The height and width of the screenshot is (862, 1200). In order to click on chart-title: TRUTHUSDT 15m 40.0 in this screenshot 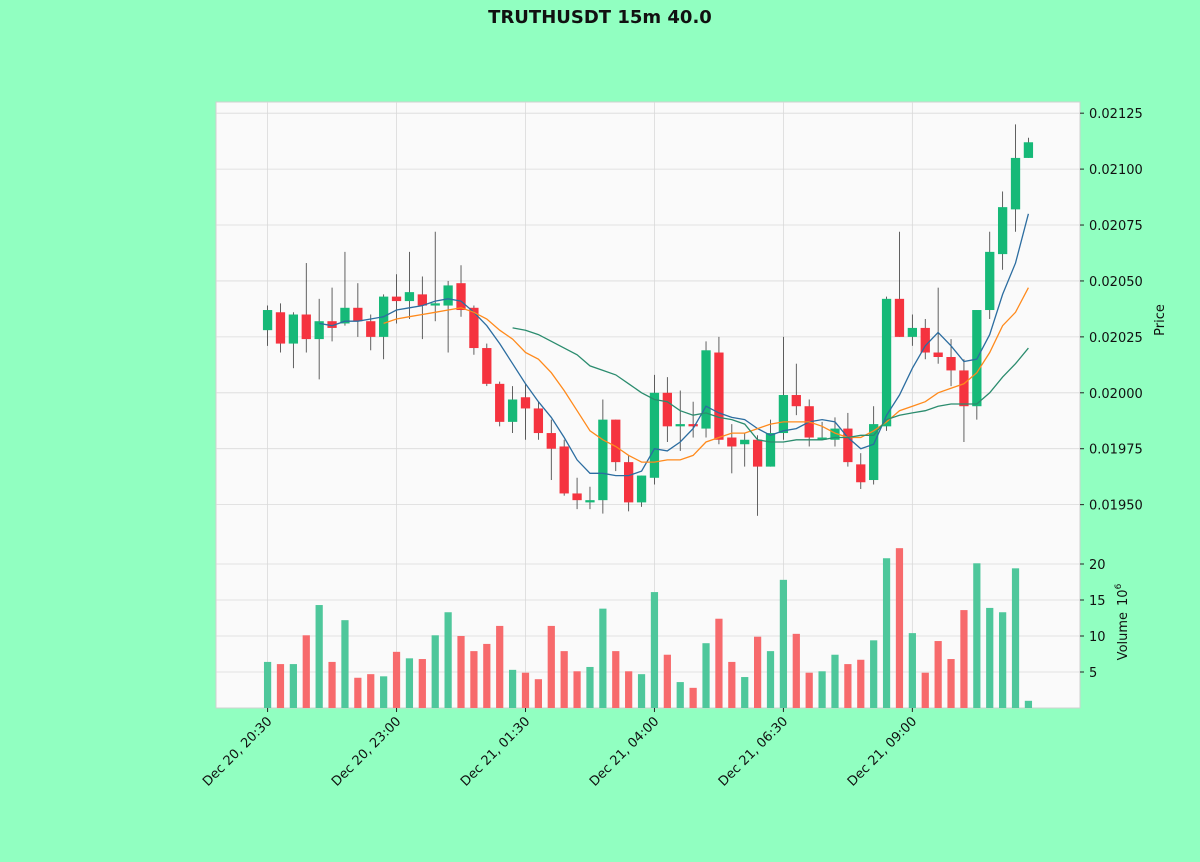, I will do `click(600, 17)`.